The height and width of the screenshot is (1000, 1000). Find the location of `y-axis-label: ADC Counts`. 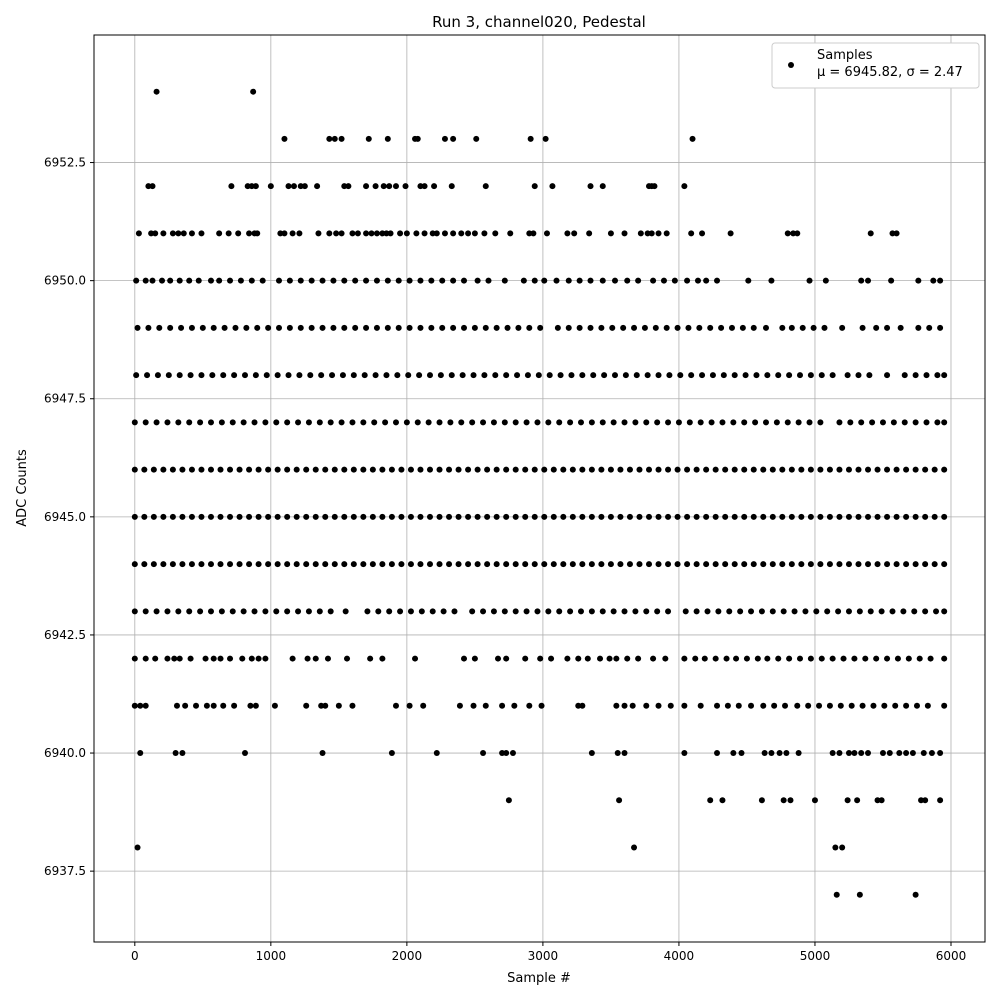

y-axis-label: ADC Counts is located at coordinates (22, 488).